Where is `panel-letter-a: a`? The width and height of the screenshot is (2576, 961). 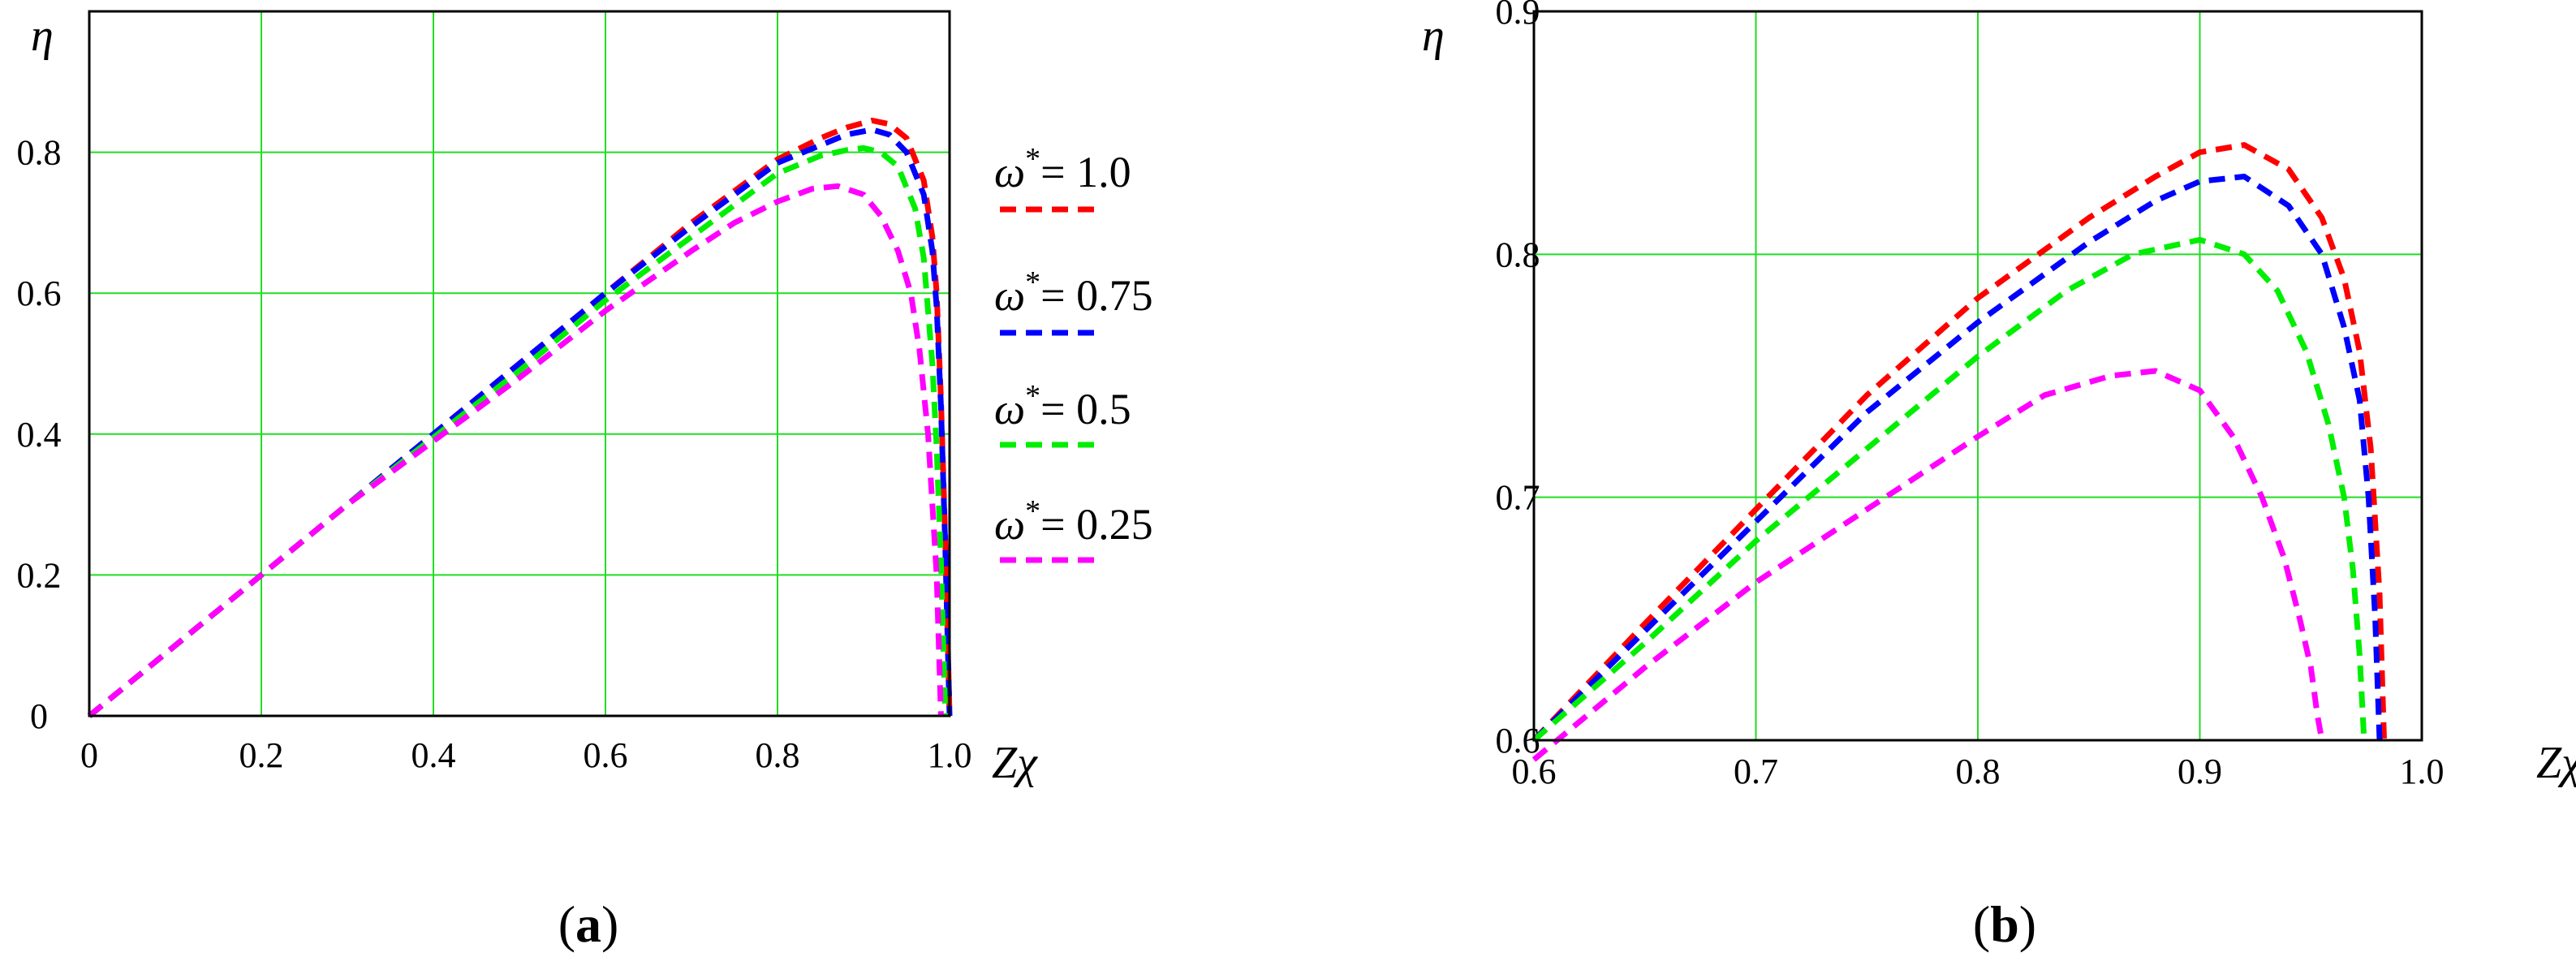 panel-letter-a: a is located at coordinates (588, 924).